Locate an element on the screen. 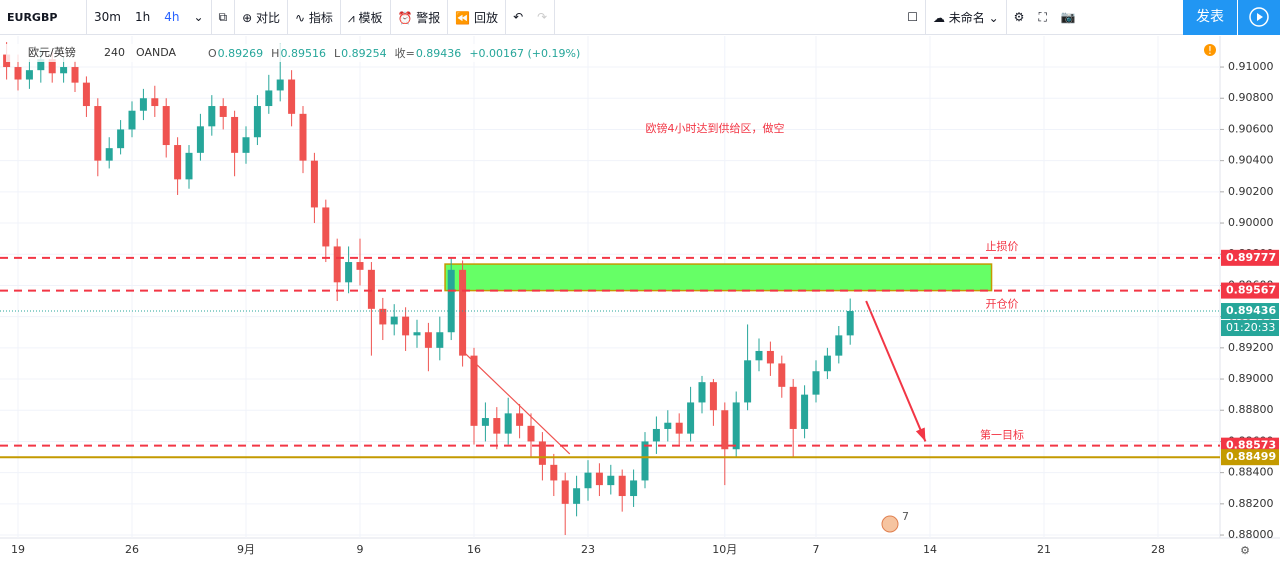 The image size is (1280, 566). y-tick-label: 0.90000 is located at coordinates (1251, 222).